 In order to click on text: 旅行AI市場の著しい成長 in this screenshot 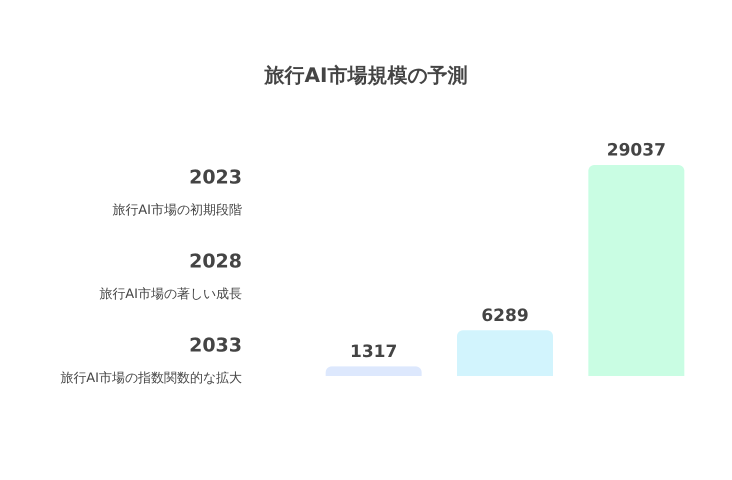, I will do `click(170, 294)`.